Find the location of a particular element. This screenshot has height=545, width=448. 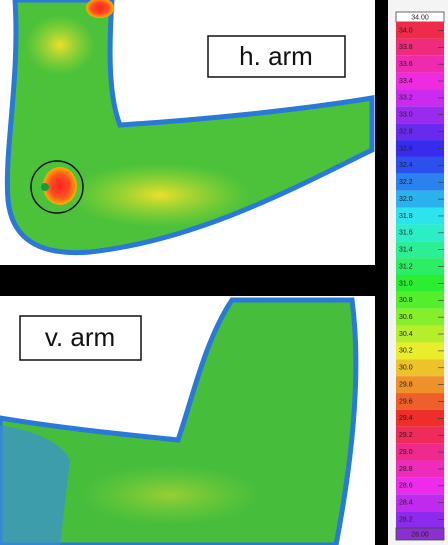

scale-label: 33.8 is located at coordinates (406, 47).